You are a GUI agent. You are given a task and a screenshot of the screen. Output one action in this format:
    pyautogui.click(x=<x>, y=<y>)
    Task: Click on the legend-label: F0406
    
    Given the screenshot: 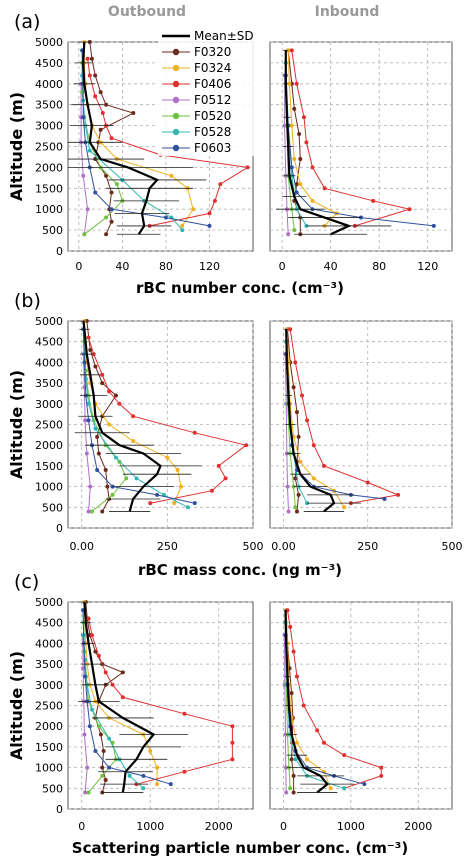 What is the action you would take?
    pyautogui.click(x=212, y=84)
    